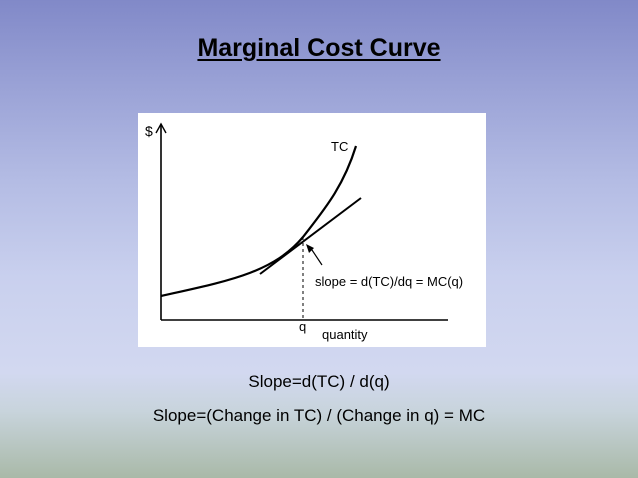 The width and height of the screenshot is (638, 478). What do you see at coordinates (345, 334) in the screenshot?
I see `x-axis-label: quantity` at bounding box center [345, 334].